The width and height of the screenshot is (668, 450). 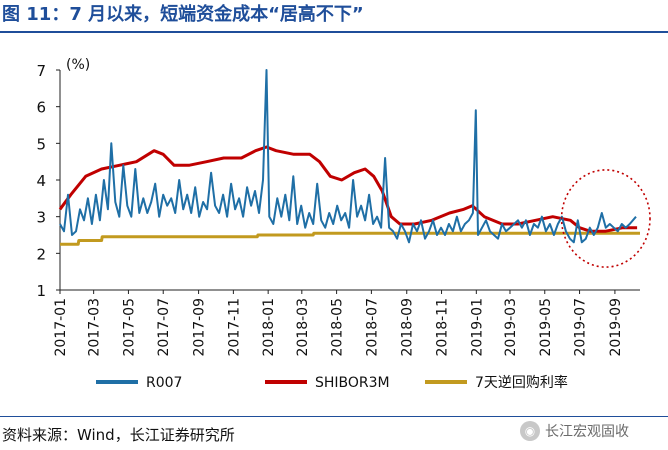 I want to click on y-tick-label: 4, so click(x=41, y=181).